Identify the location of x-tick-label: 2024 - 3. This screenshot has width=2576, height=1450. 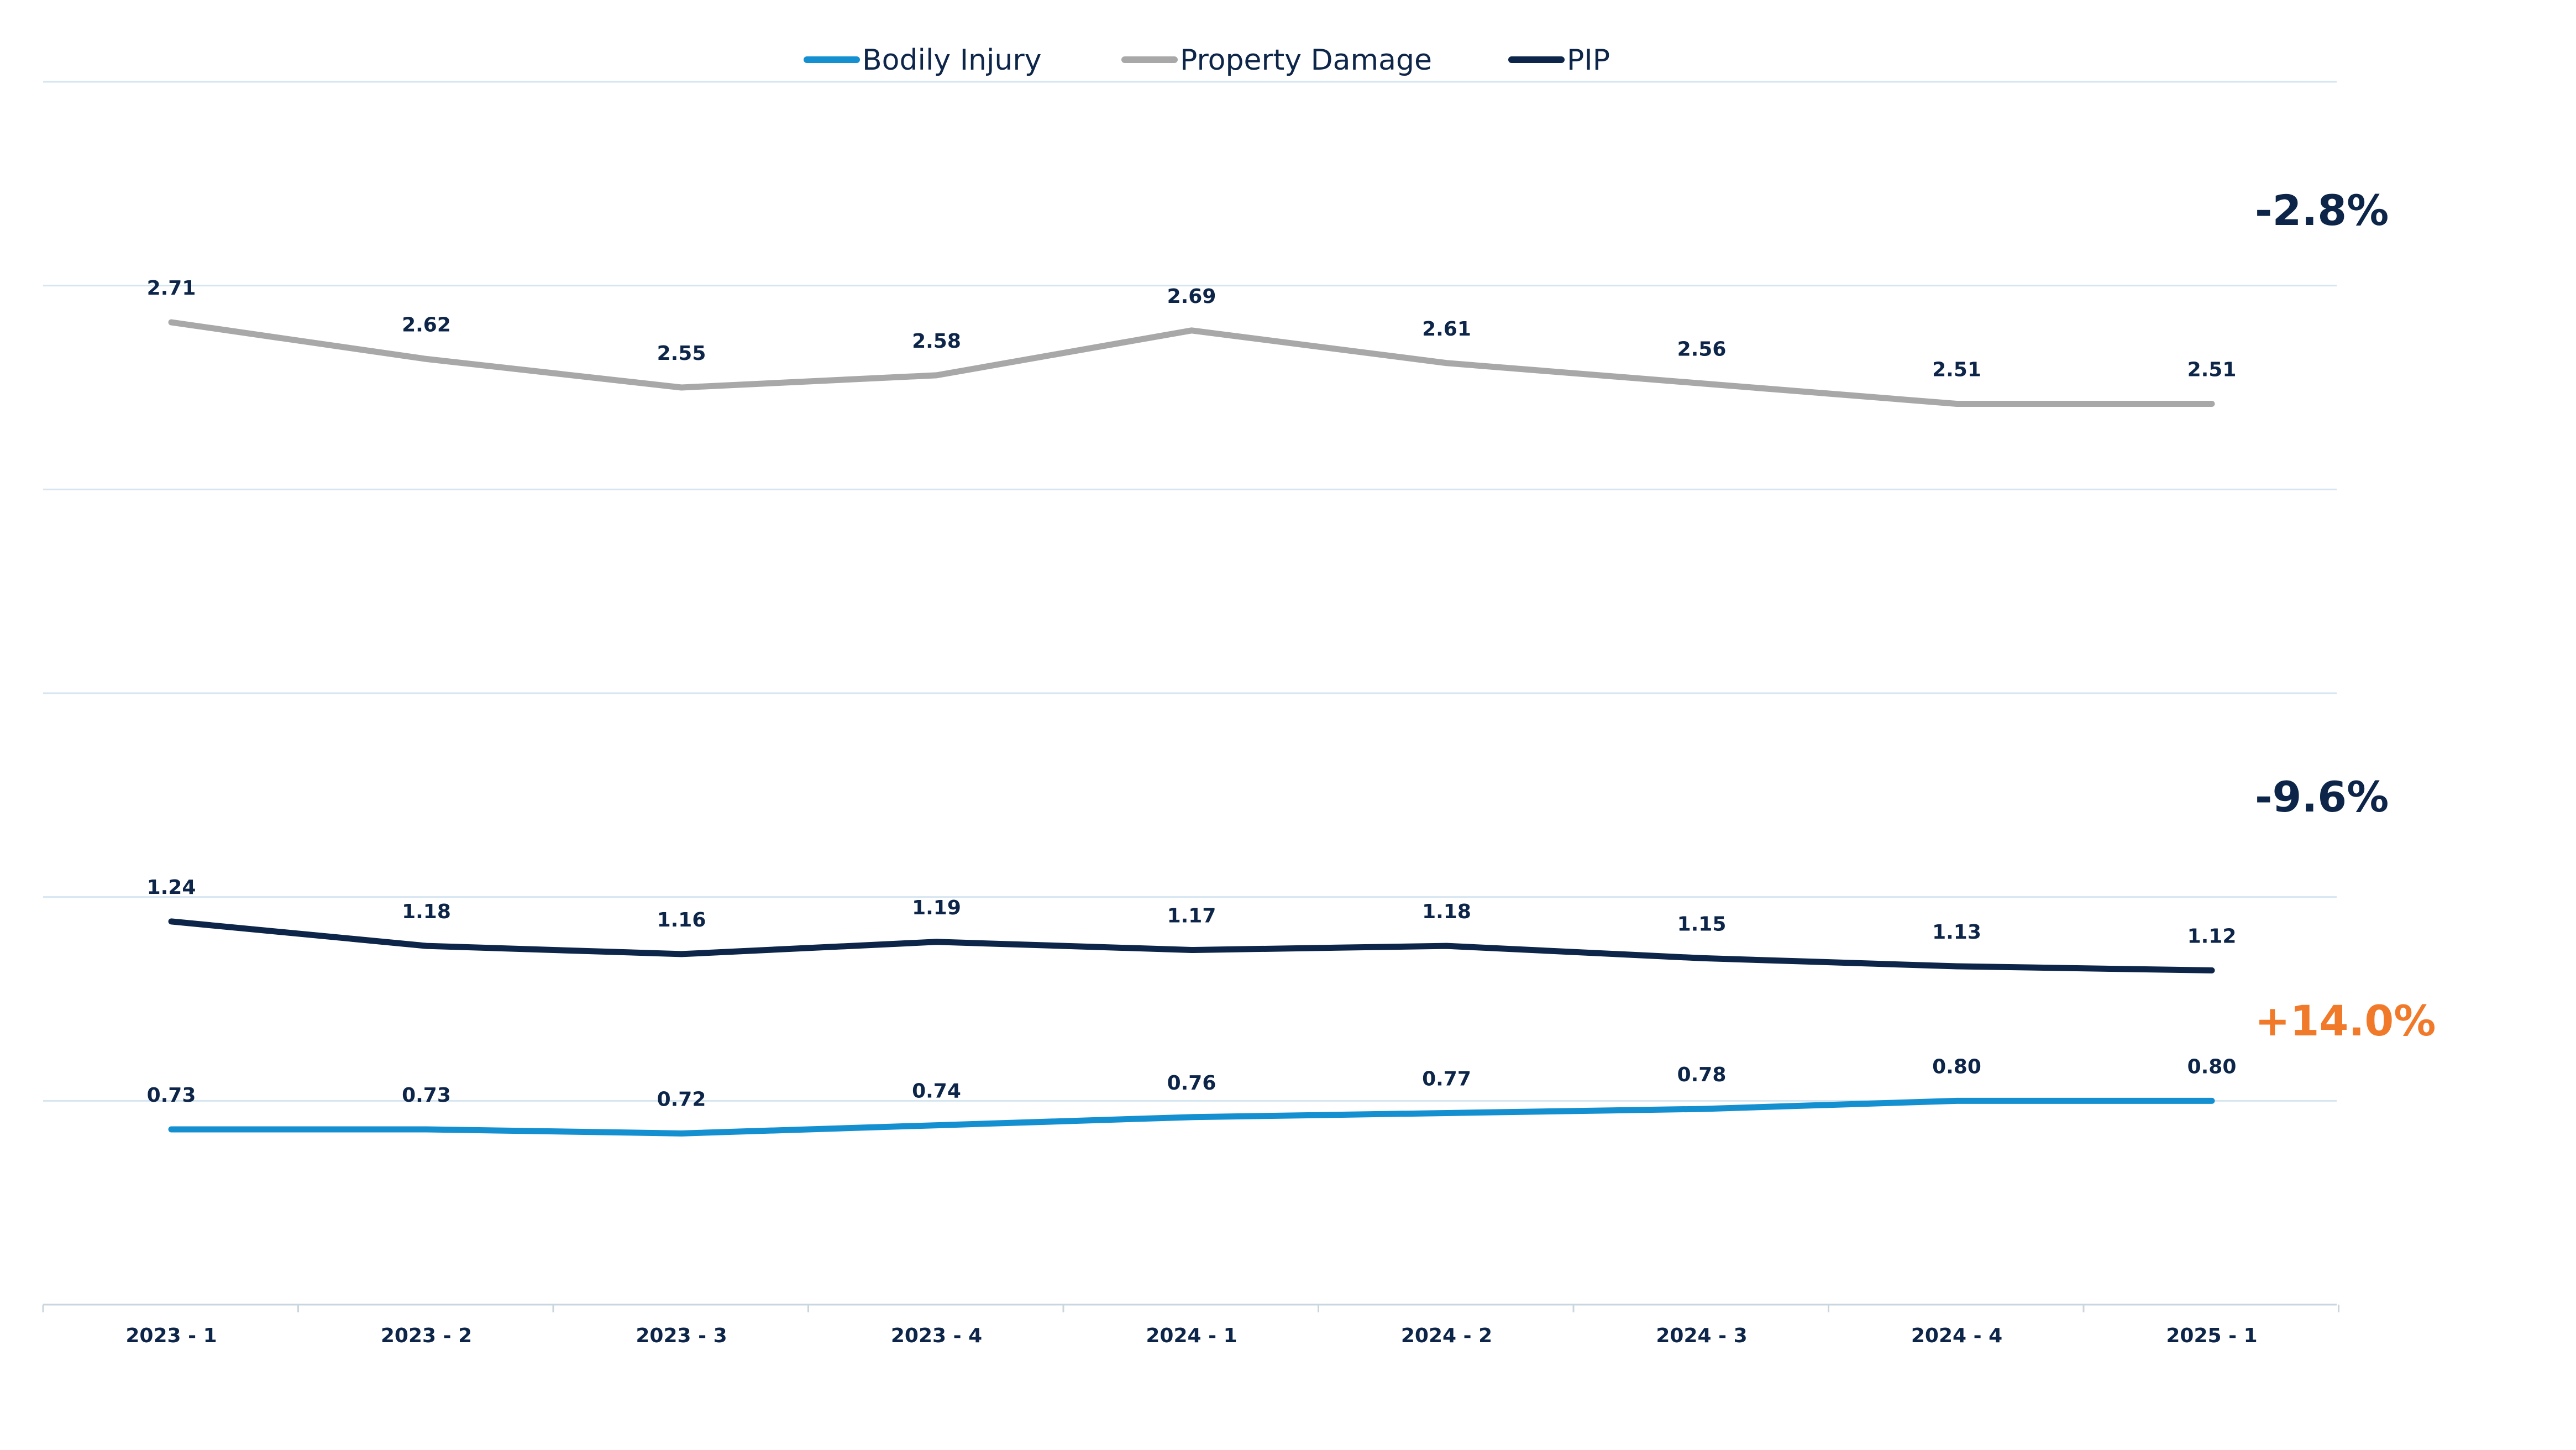
(1701, 1336).